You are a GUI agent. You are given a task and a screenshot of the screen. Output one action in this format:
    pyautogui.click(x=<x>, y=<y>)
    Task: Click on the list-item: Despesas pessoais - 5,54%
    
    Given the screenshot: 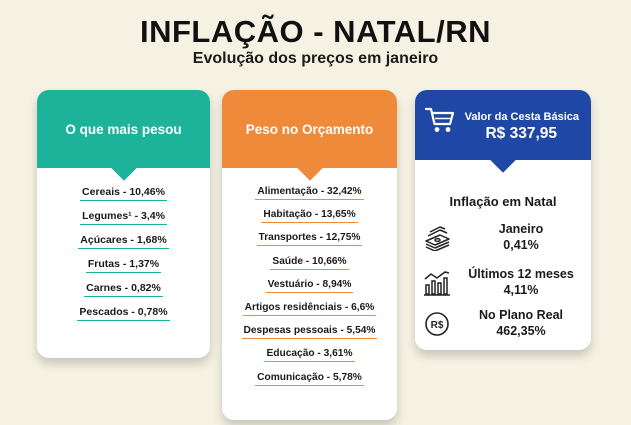 What is the action you would take?
    pyautogui.click(x=309, y=336)
    